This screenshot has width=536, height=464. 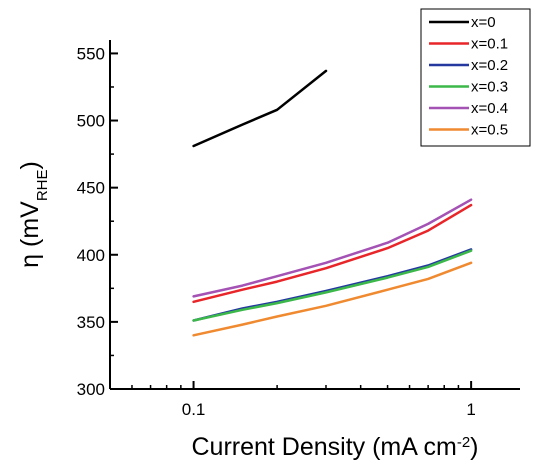 I want to click on y-tick-label-550: 550, so click(x=91, y=53).